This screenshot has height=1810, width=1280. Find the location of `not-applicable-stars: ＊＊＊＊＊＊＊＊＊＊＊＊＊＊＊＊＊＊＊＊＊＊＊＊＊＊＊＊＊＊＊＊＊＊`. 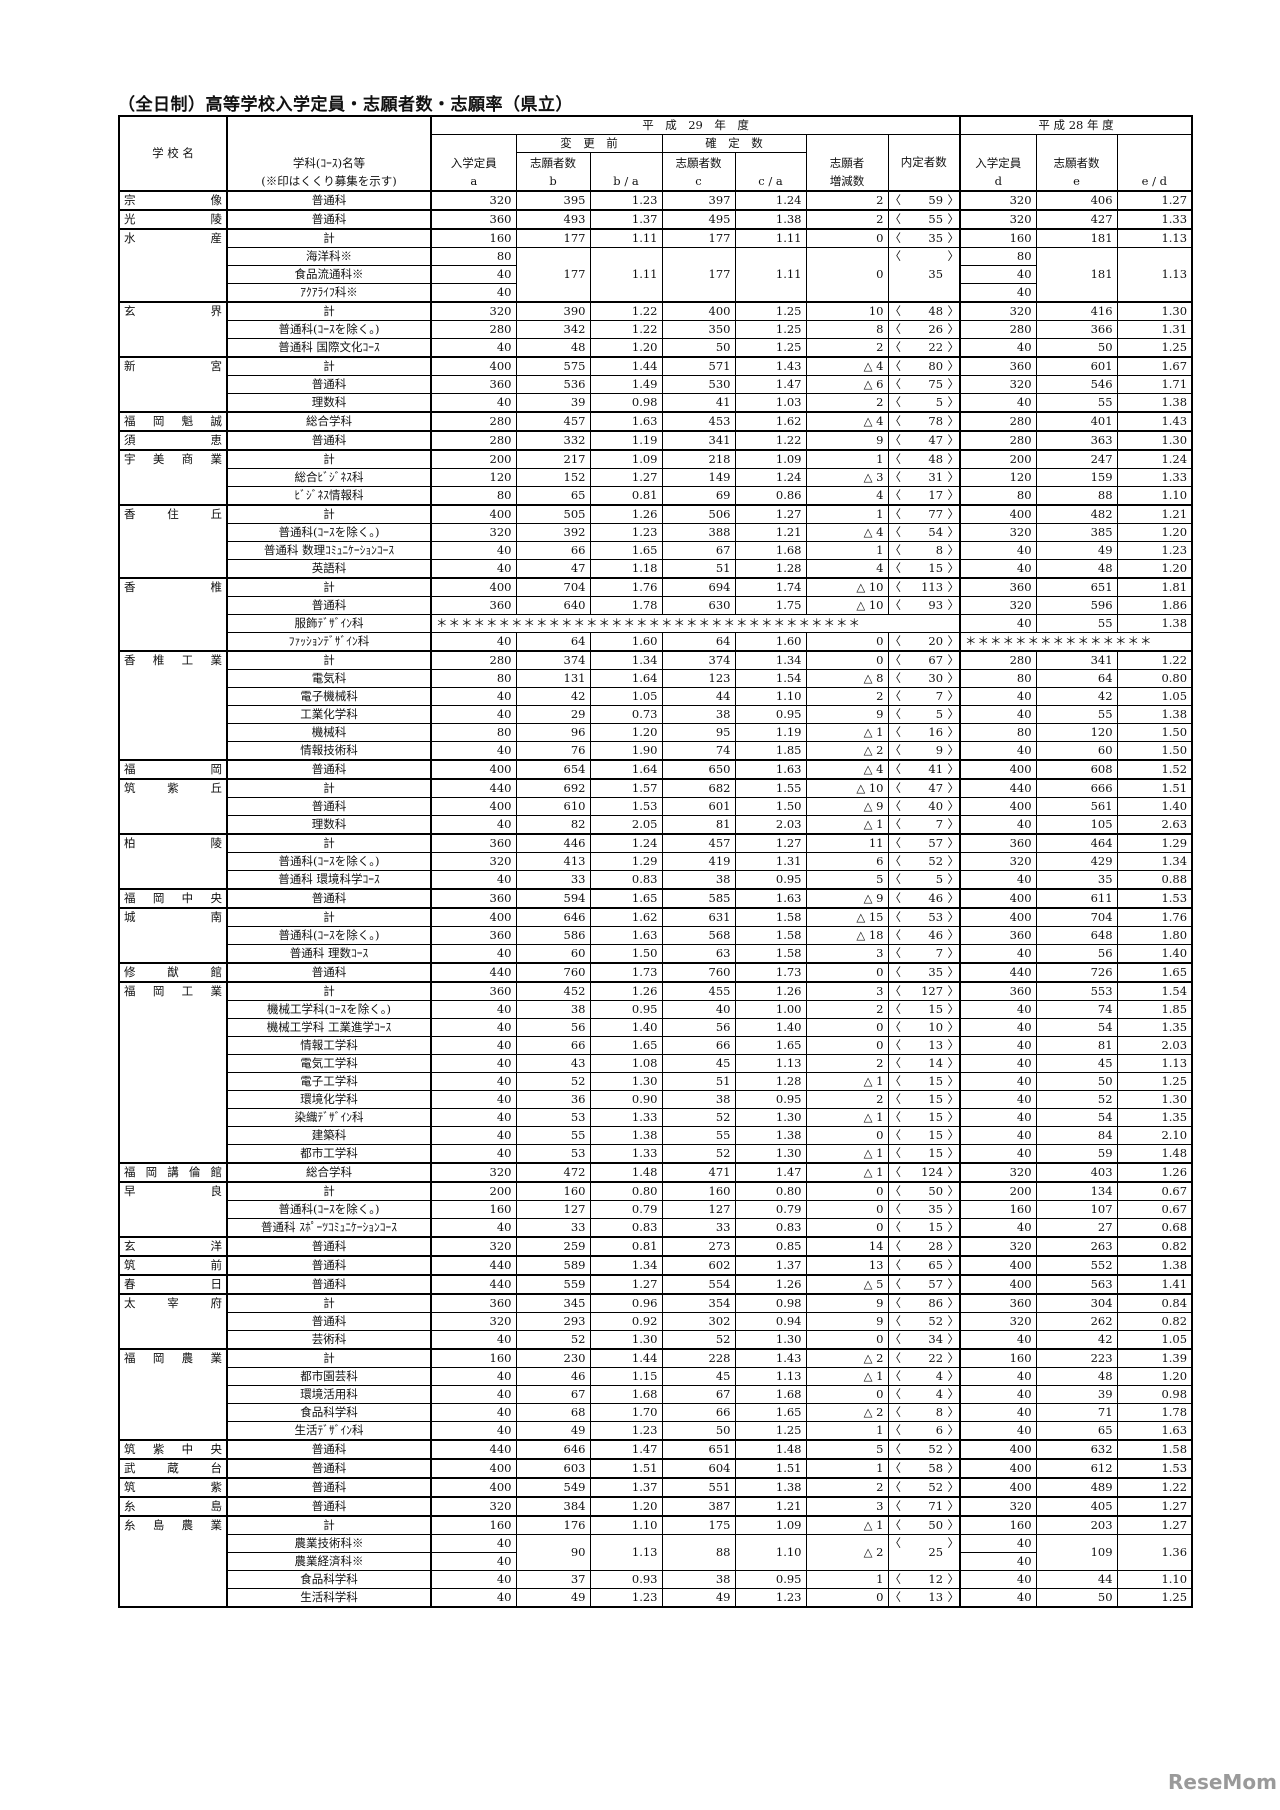

not-applicable-stars: ＊＊＊＊＊＊＊＊＊＊＊＊＊＊＊＊＊＊＊＊＊＊＊＊＊＊＊＊＊＊＊＊＊＊ is located at coordinates (695, 623).